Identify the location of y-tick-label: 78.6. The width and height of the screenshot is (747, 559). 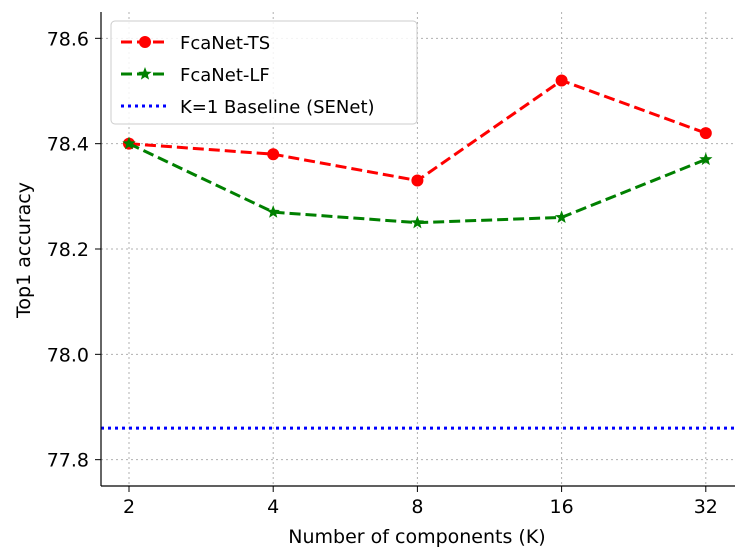
(68, 39).